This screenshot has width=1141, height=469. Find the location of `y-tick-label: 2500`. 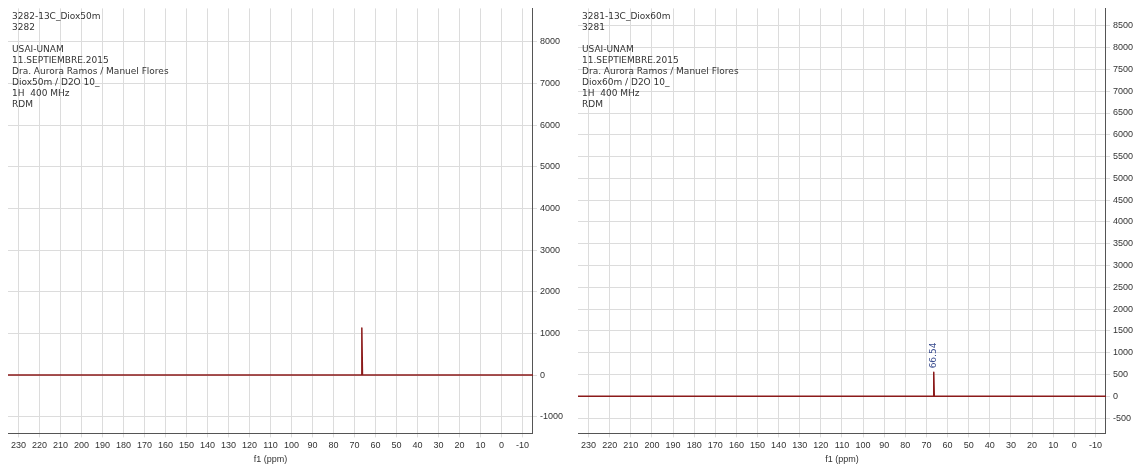

y-tick-label: 2500 is located at coordinates (1123, 286).